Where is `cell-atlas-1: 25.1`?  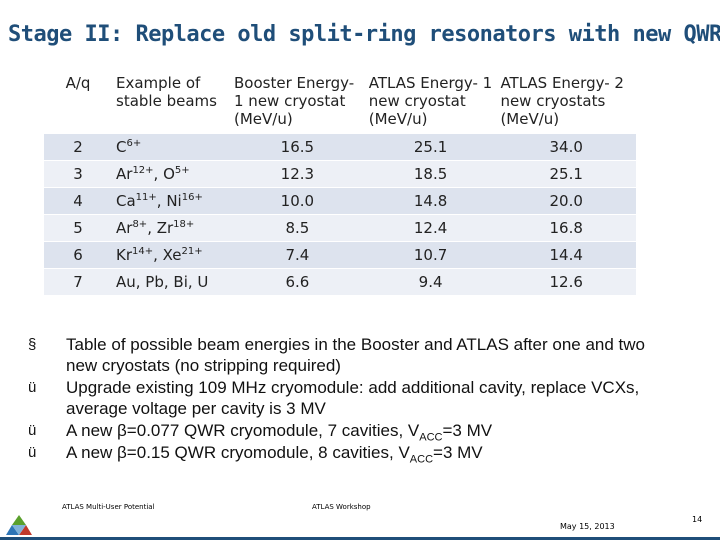
cell-atlas-1: 25.1 is located at coordinates (430, 147).